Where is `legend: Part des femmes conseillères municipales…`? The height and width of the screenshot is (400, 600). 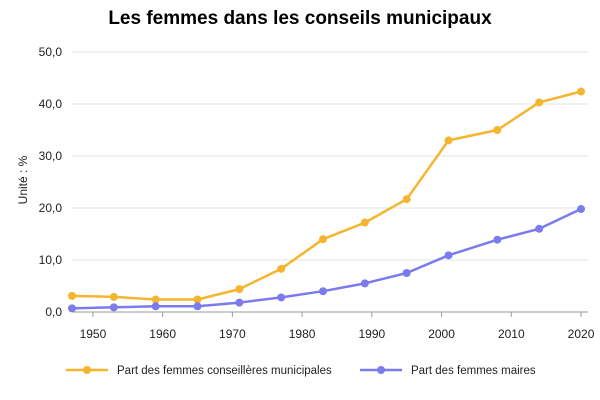
legend: Part des femmes conseillères municipales… is located at coordinates (301, 371).